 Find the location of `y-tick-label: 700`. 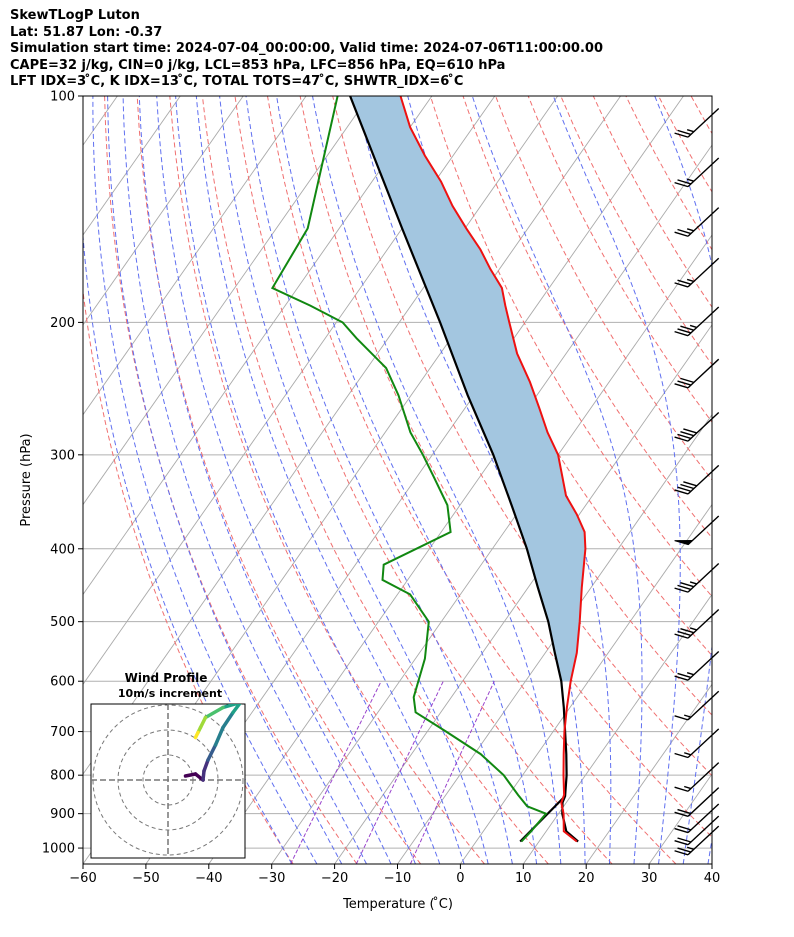

y-tick-label: 700 is located at coordinates (62, 732).